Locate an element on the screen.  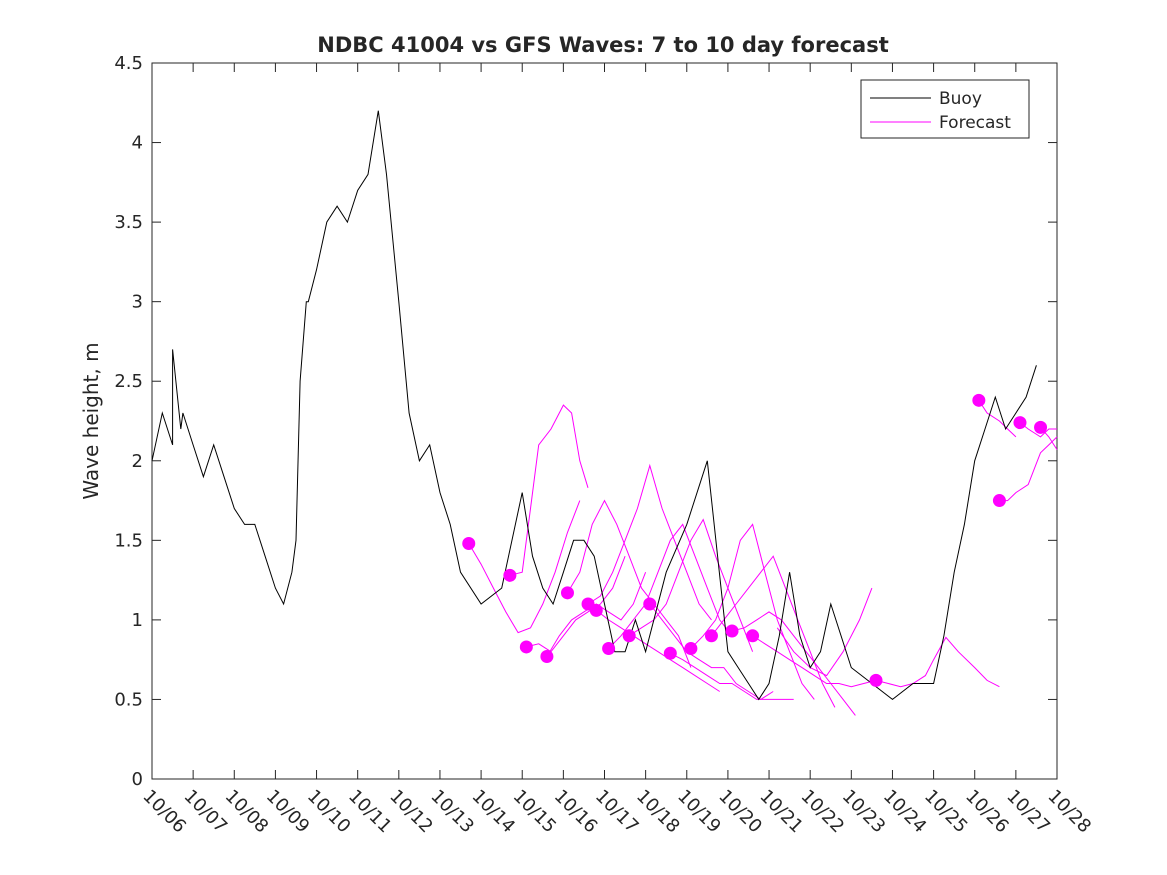
legend-forecast-label: Forecast is located at coordinates (975, 123).